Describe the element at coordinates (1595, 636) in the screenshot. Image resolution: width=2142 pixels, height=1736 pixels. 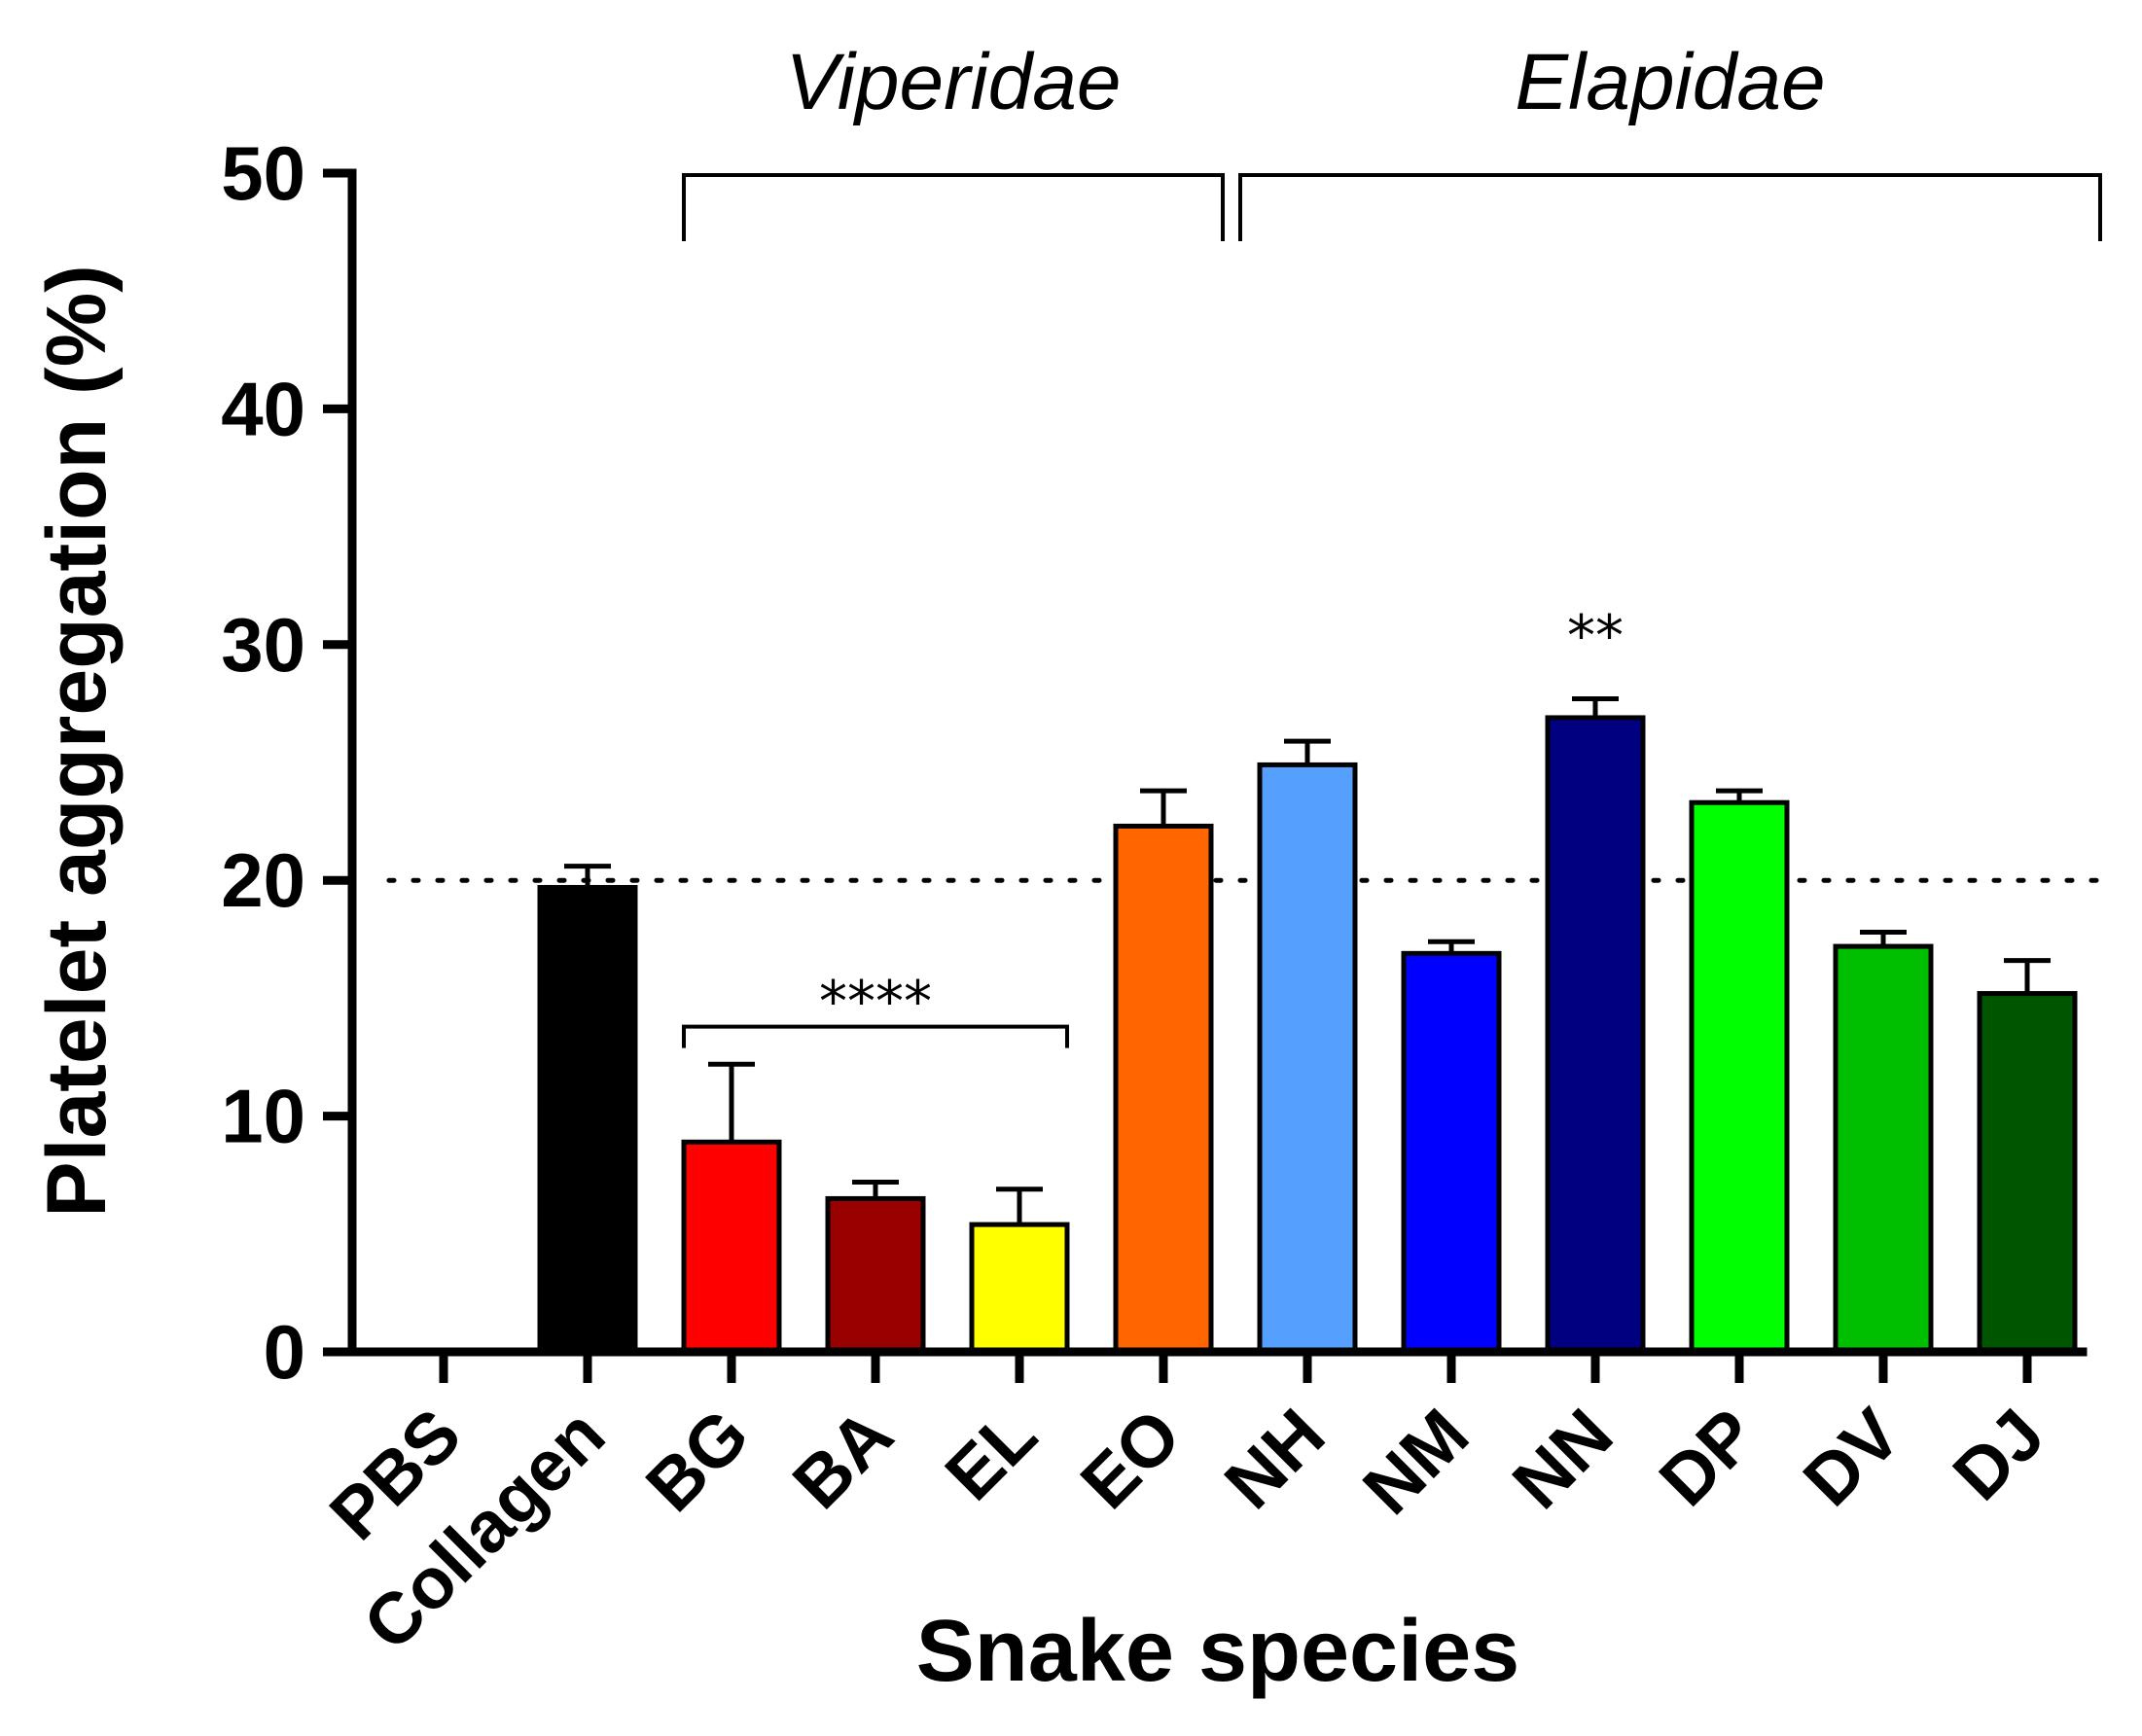
I see `significance-label: **` at that location.